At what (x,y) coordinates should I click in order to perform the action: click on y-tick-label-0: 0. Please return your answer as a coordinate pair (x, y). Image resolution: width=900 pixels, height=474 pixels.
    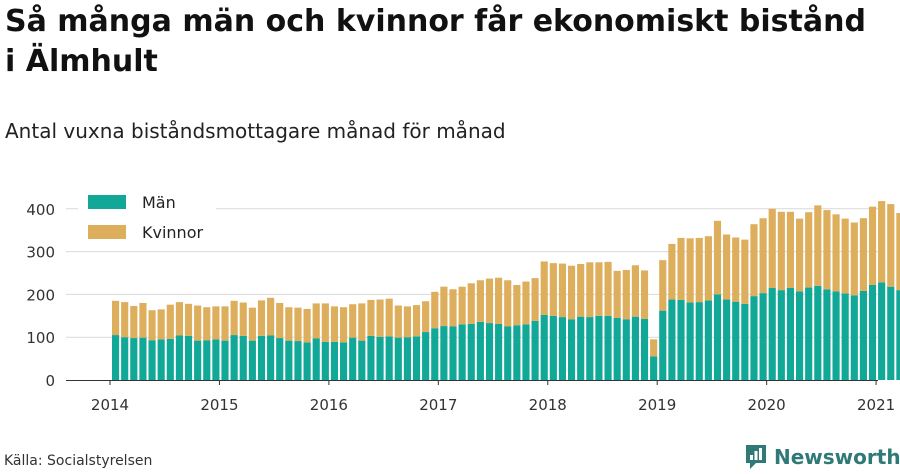
    Looking at the image, I should click on (50, 381).